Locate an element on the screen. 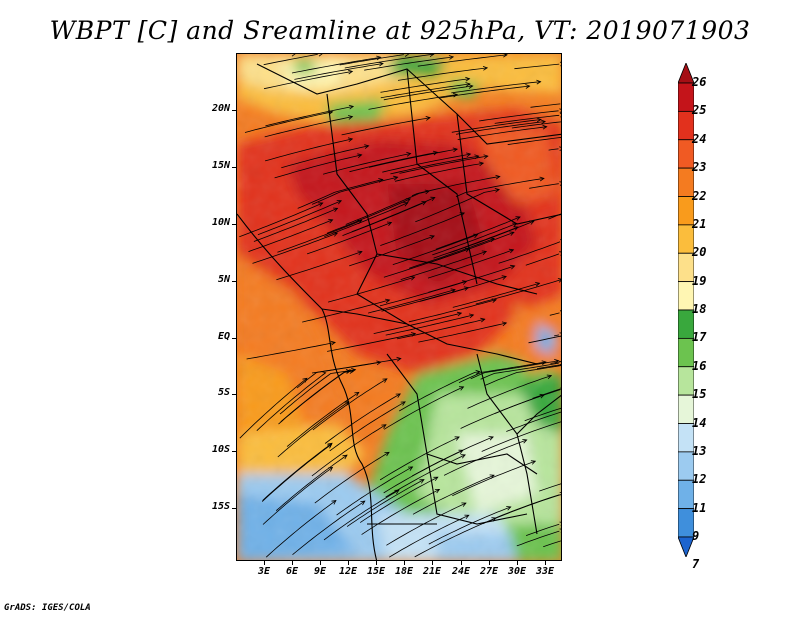  lat-label-20n: 20N is located at coordinates (220, 108).